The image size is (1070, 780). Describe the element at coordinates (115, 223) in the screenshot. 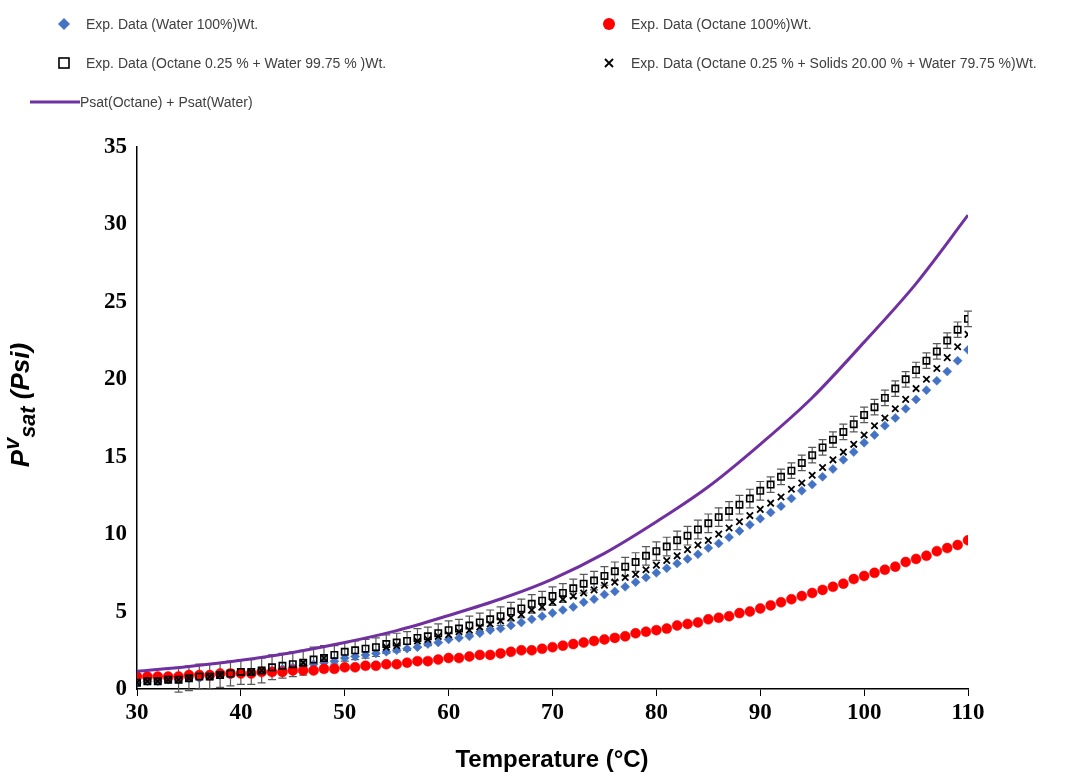

I see `y-tick-label: 30` at that location.